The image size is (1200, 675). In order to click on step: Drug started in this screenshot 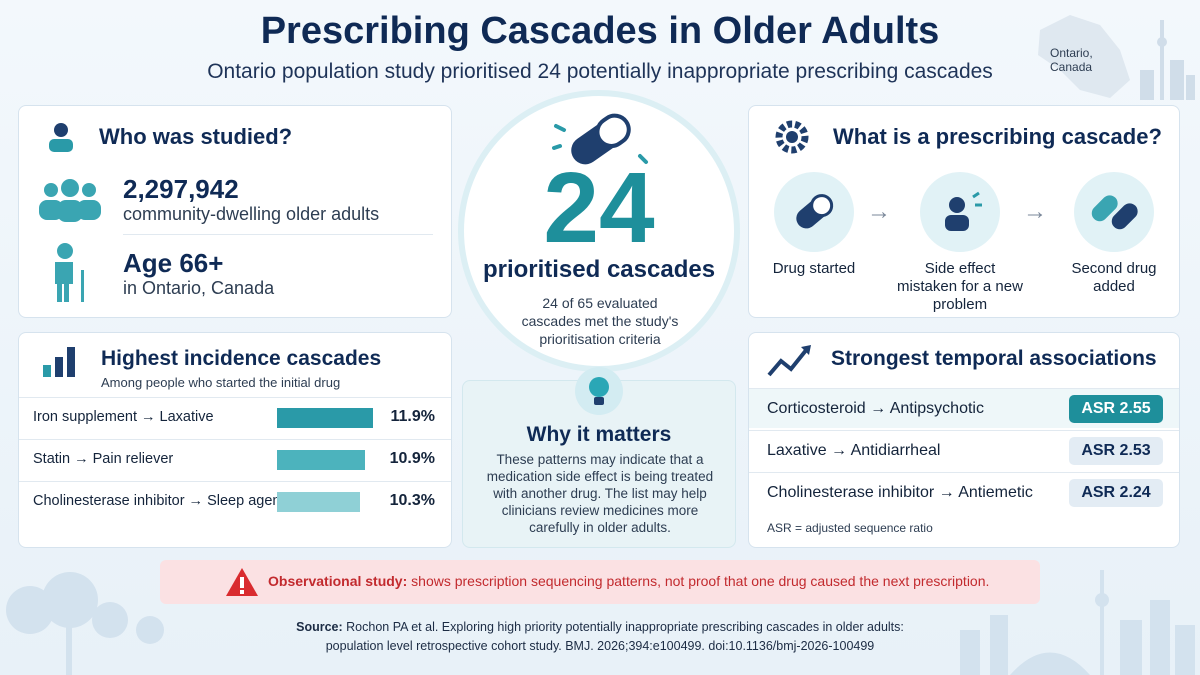, I will do `click(814, 225)`.